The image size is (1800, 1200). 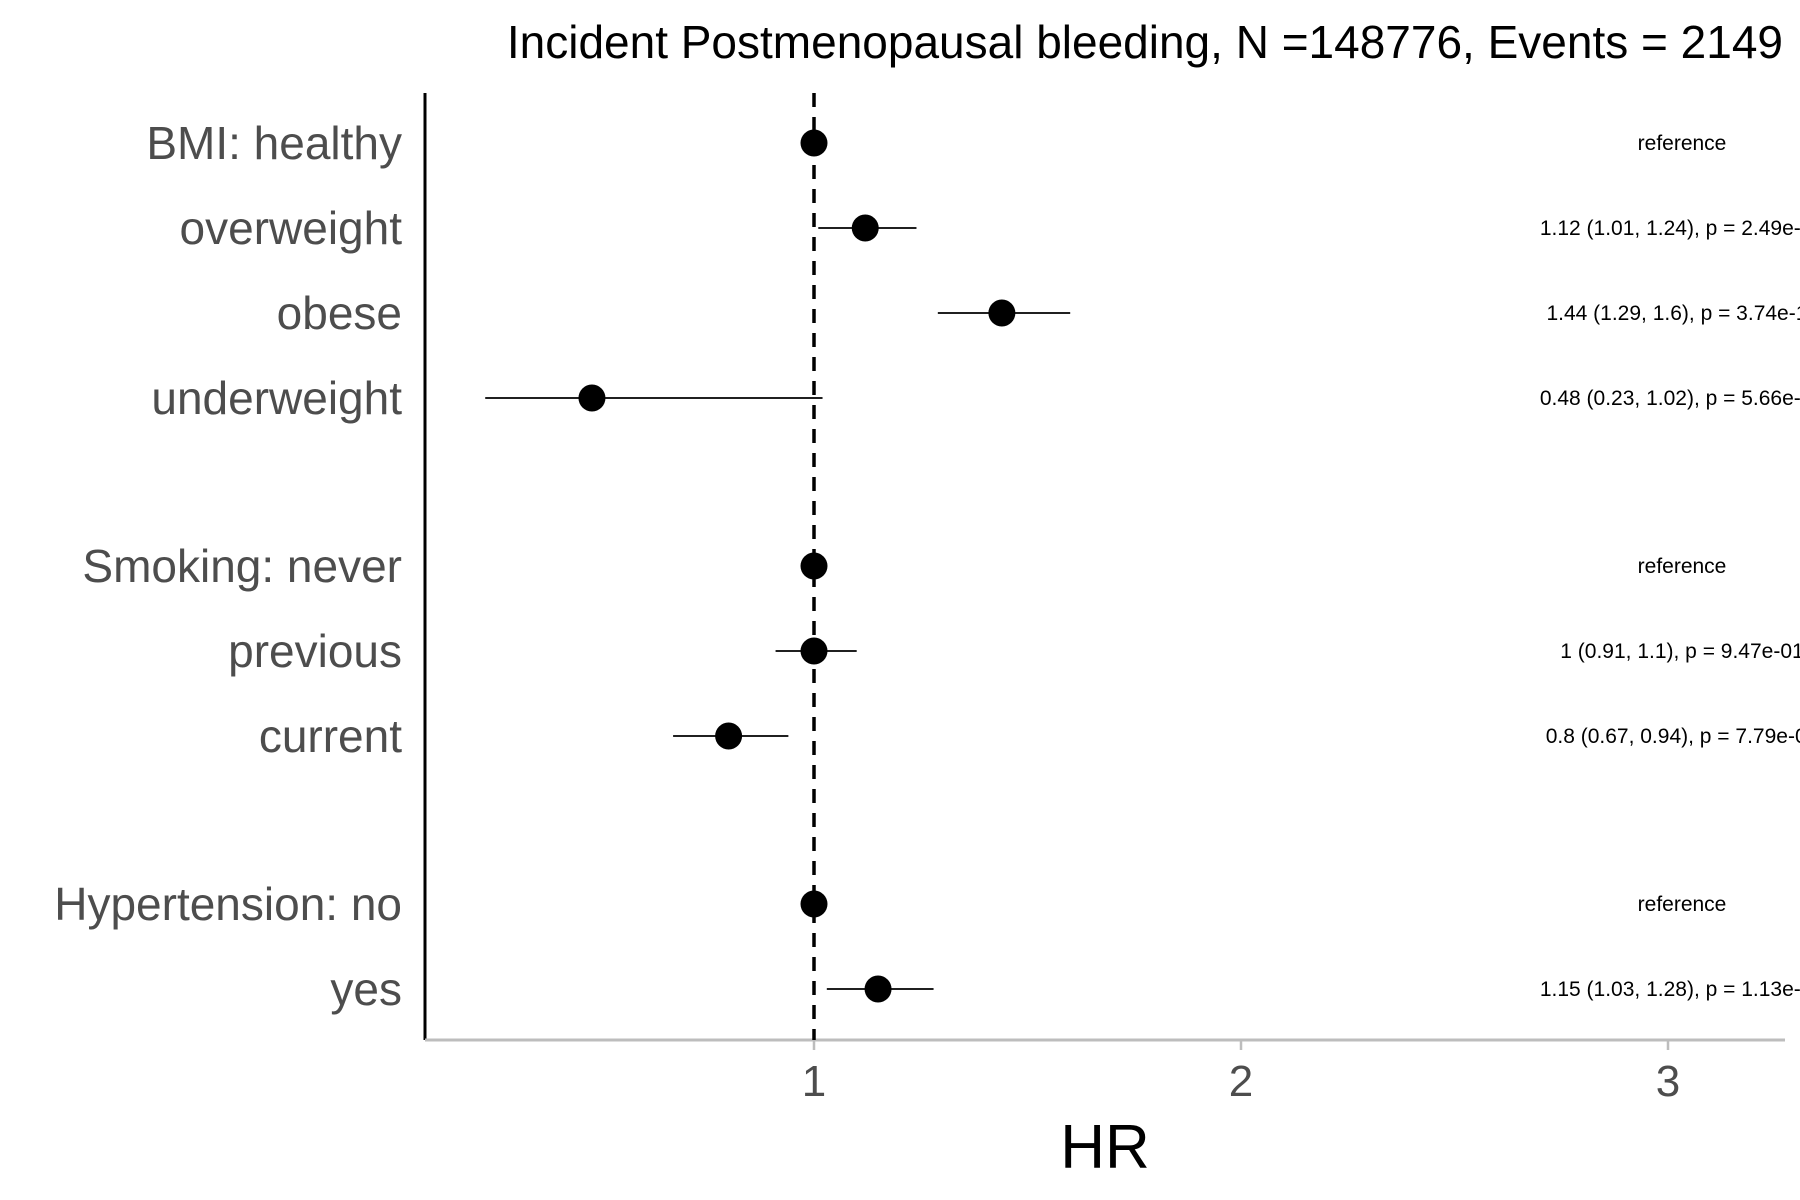 I want to click on x-axis-label: HR, so click(x=1105, y=1147).